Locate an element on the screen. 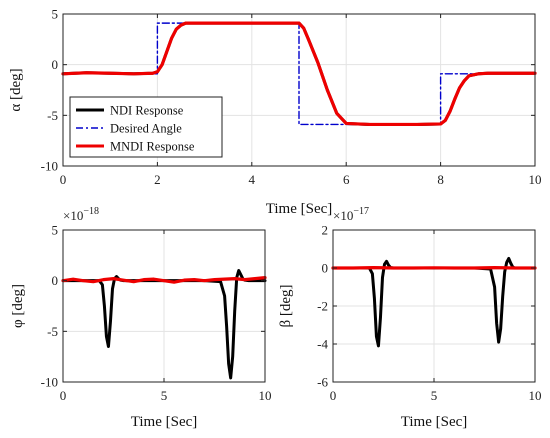  y-tick-label: -6 is located at coordinates (322, 382).